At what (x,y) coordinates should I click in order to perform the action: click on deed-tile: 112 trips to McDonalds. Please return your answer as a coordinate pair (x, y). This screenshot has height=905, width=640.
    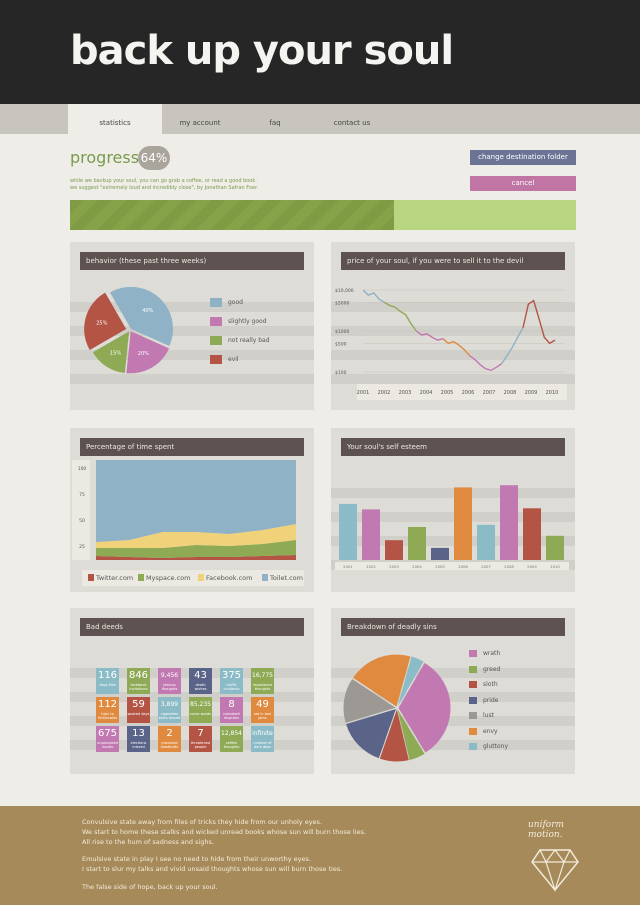
    Looking at the image, I should click on (107, 710).